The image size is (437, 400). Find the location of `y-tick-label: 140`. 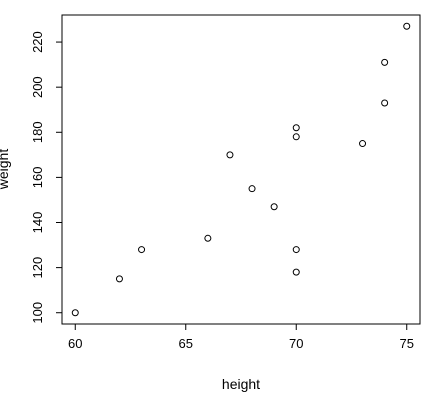

y-tick-label: 140 is located at coordinates (37, 223).